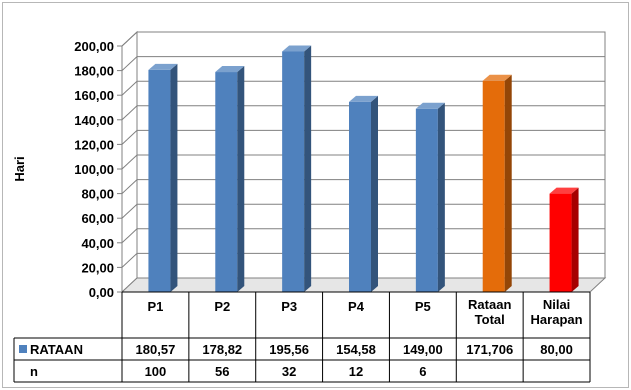 The image size is (631, 390). I want to click on category-label: Rataan, so click(489, 304).